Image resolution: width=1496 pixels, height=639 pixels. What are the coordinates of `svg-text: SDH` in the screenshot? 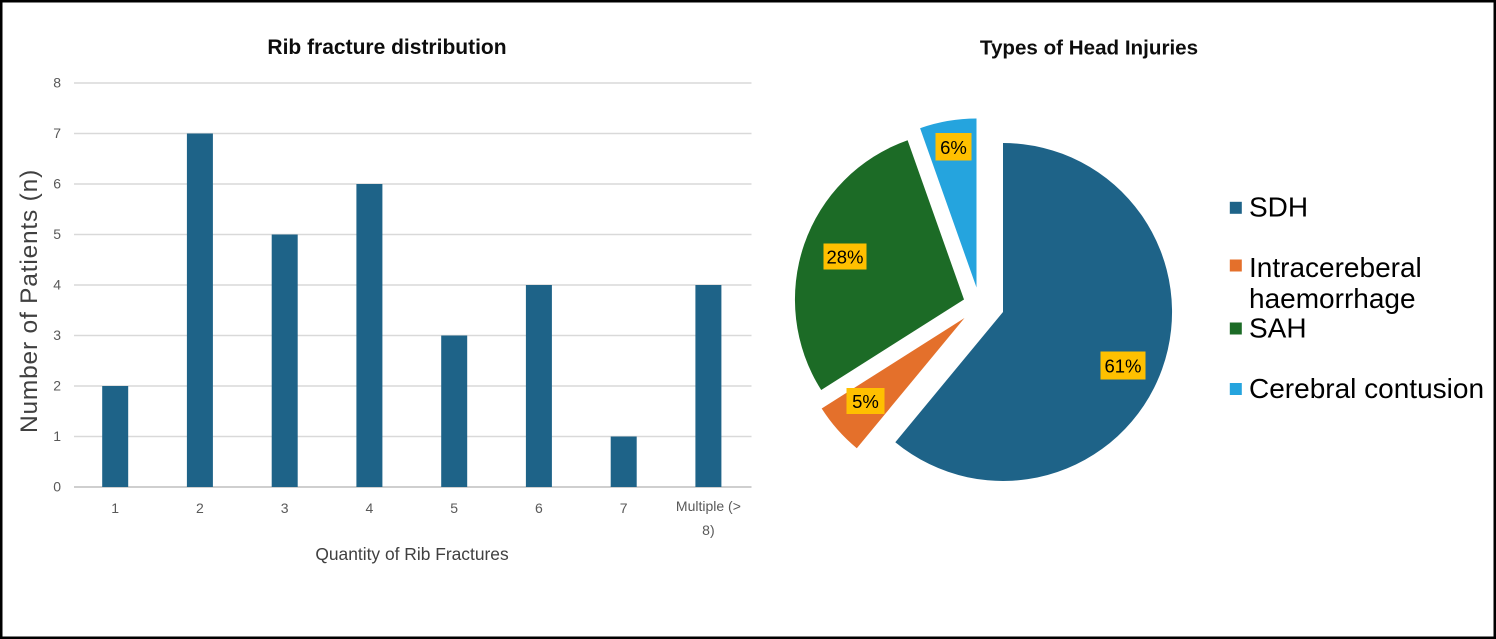 It's located at (1278, 207).